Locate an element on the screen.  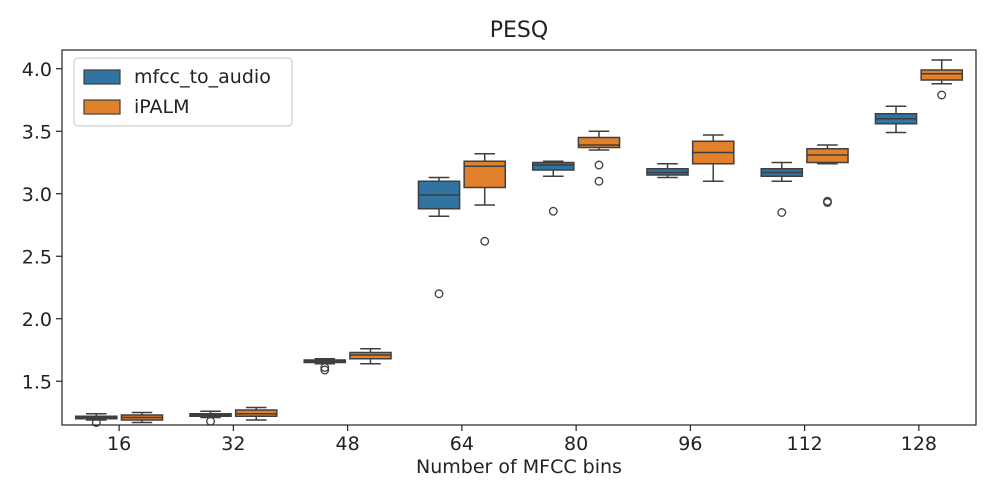
legend-frame is located at coordinates (183, 92).